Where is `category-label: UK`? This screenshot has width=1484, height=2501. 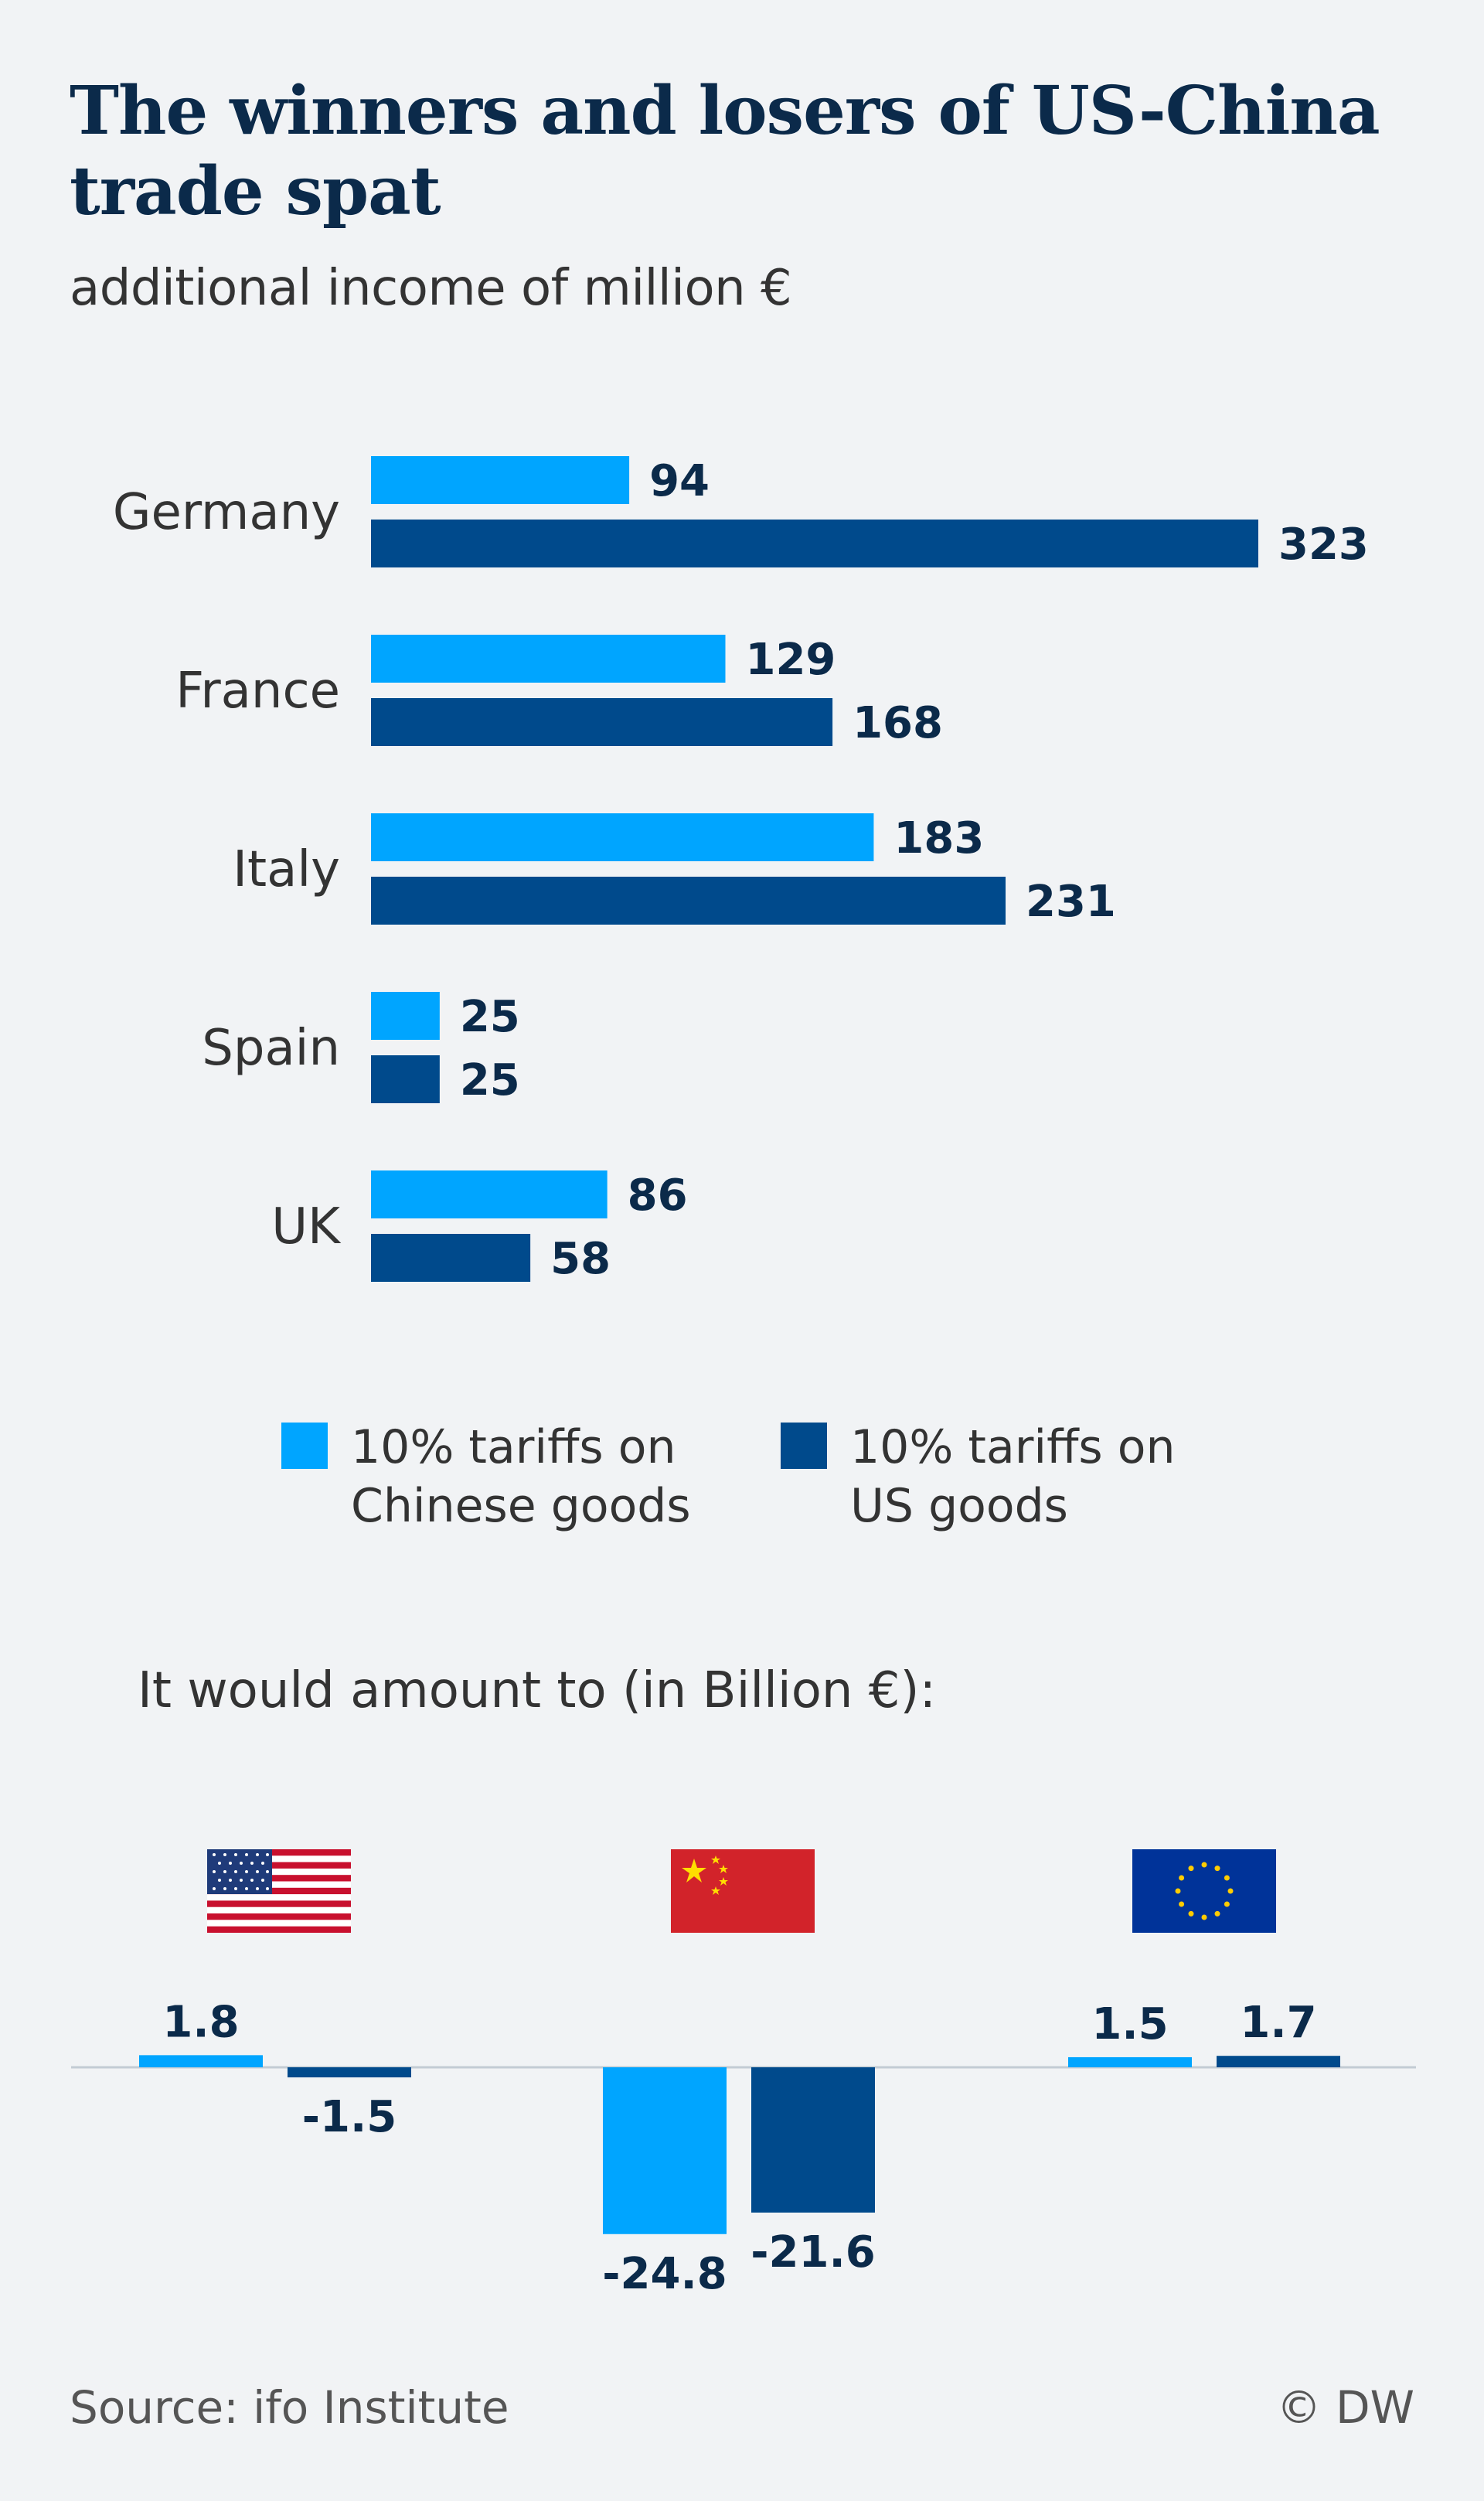
category-label: UK is located at coordinates (306, 1227).